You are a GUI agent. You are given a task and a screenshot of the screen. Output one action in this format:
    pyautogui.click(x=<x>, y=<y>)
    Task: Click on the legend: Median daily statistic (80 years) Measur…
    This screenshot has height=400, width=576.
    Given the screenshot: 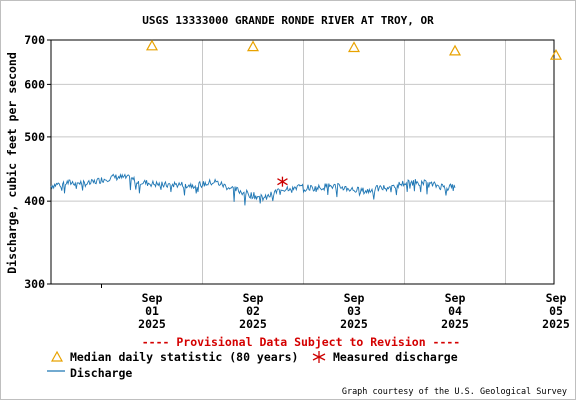 What is the action you would take?
    pyautogui.click(x=252, y=365)
    